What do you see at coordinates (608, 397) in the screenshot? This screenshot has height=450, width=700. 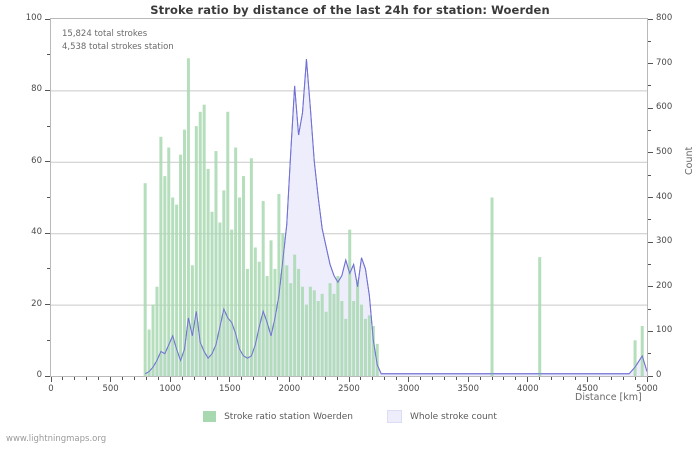 I see `x-axis-label: Distance [km]` at bounding box center [608, 397].